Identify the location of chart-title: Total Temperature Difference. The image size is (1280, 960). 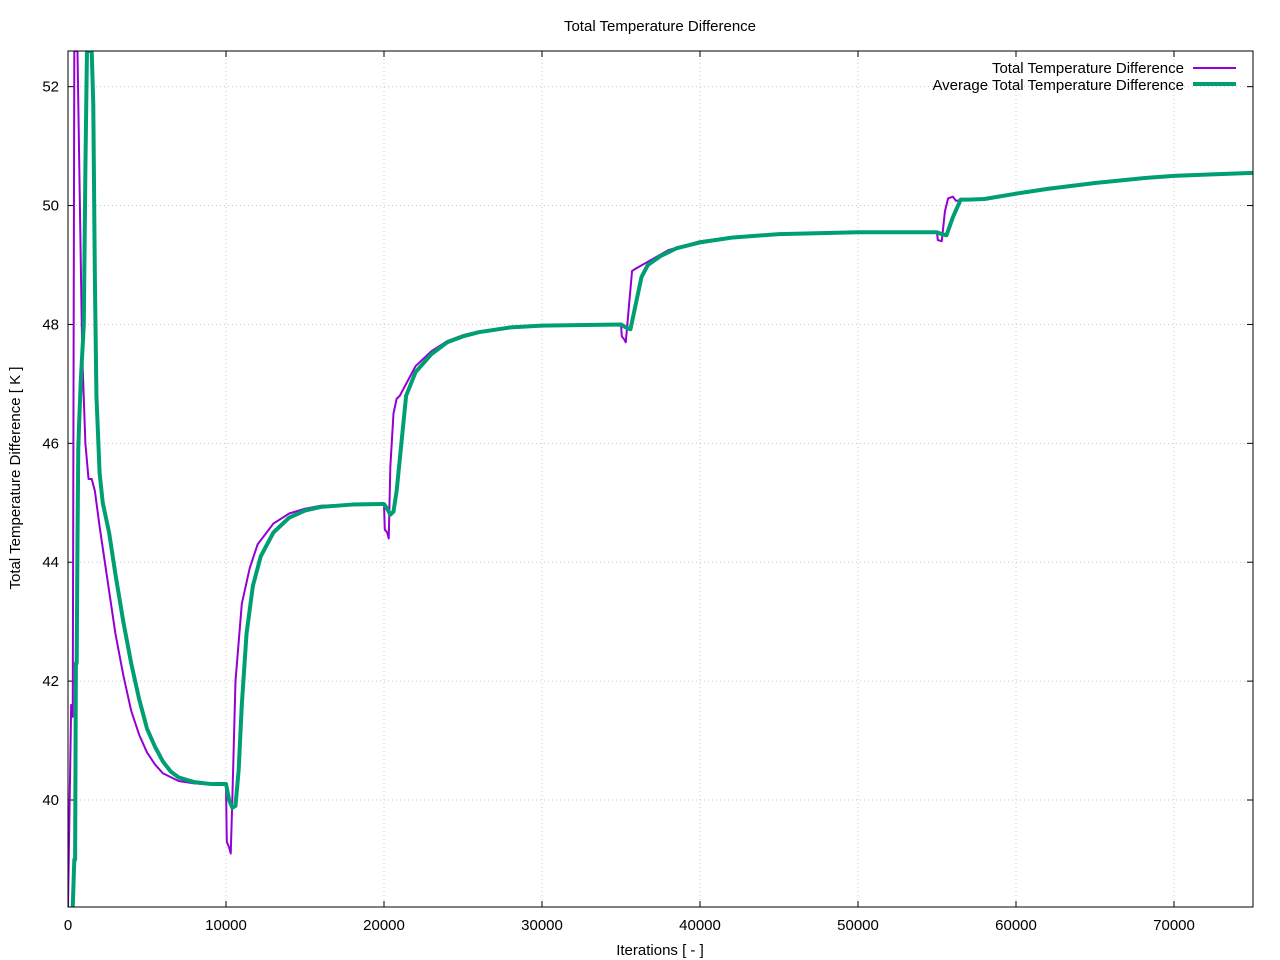
(660, 26).